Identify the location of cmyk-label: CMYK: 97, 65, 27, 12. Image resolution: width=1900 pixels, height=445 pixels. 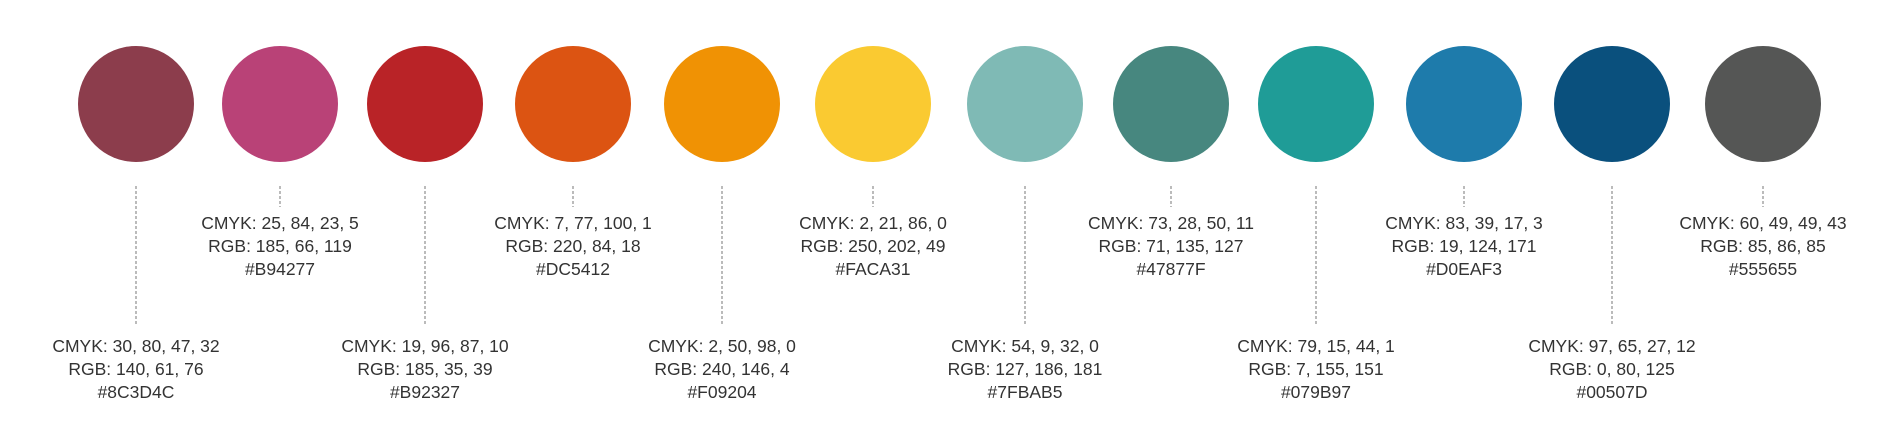
(1611, 346).